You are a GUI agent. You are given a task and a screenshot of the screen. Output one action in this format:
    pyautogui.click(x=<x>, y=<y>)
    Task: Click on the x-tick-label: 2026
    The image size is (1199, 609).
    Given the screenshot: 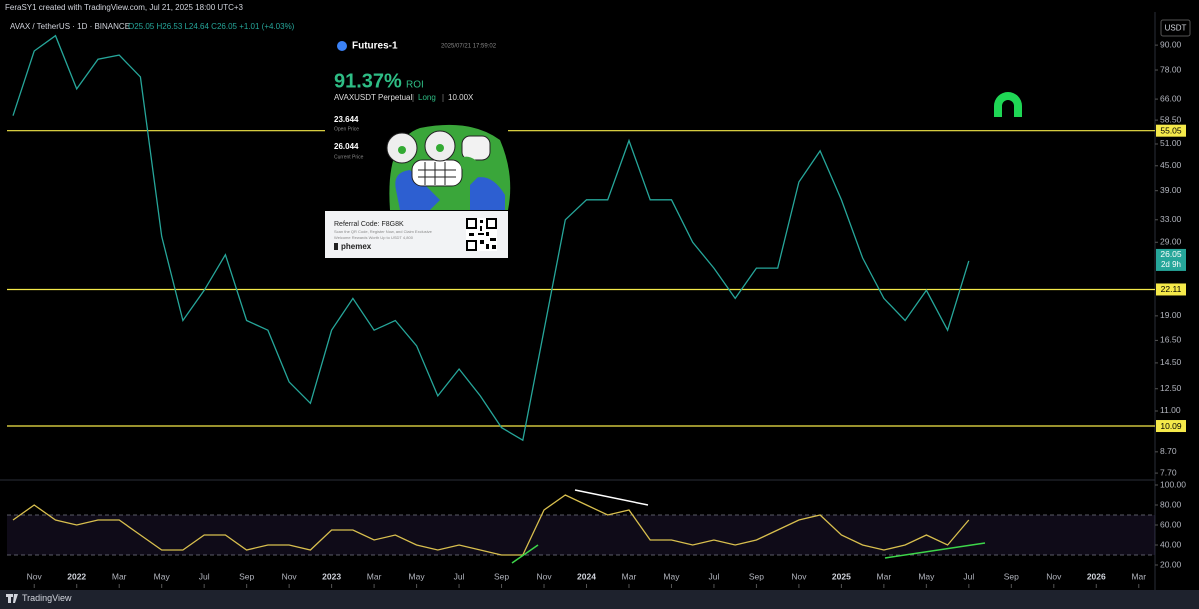 What is the action you would take?
    pyautogui.click(x=1096, y=576)
    